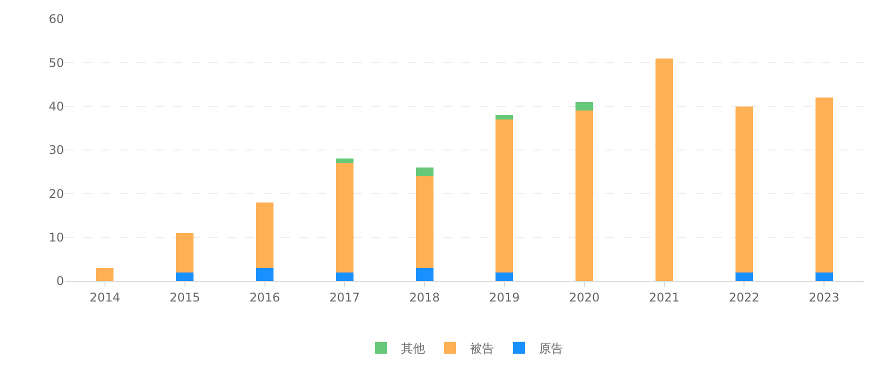  Describe the element at coordinates (185, 297) in the screenshot. I see `x-tick-label: 2015` at that location.